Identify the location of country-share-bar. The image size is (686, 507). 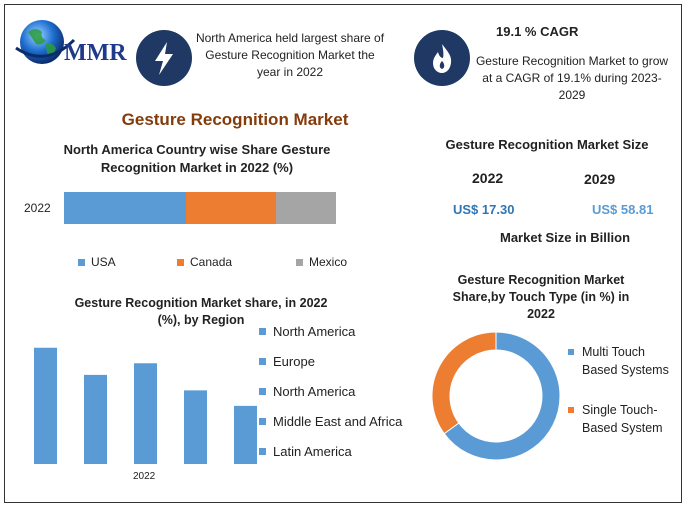
(200, 208).